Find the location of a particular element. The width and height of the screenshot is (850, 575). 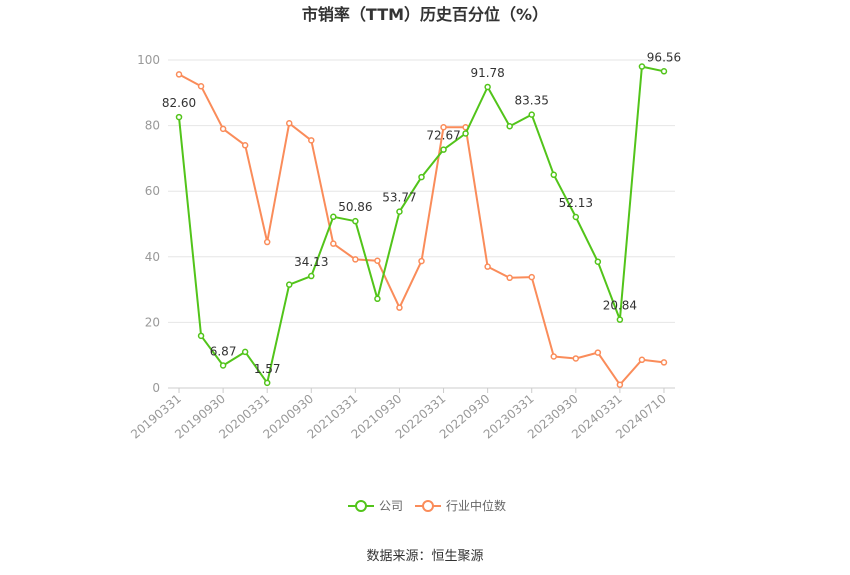

legend-label: 公司 is located at coordinates (391, 506).